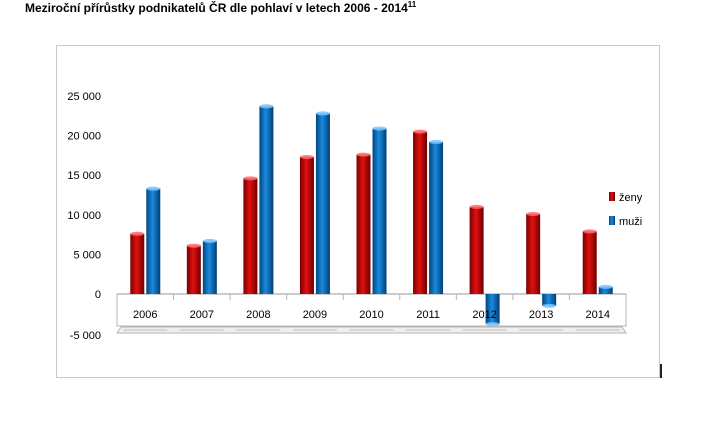 The width and height of the screenshot is (711, 438). What do you see at coordinates (379, 211) in the screenshot?
I see `bar-muži-2010` at bounding box center [379, 211].